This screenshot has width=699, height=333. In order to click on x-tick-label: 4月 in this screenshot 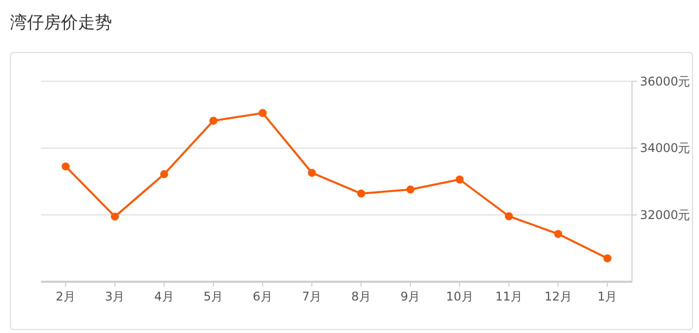, I will do `click(164, 297)`.